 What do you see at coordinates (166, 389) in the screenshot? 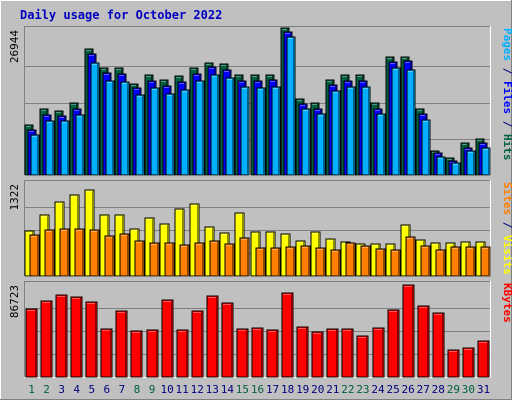
I see `day-label-10: 10` at bounding box center [166, 389].